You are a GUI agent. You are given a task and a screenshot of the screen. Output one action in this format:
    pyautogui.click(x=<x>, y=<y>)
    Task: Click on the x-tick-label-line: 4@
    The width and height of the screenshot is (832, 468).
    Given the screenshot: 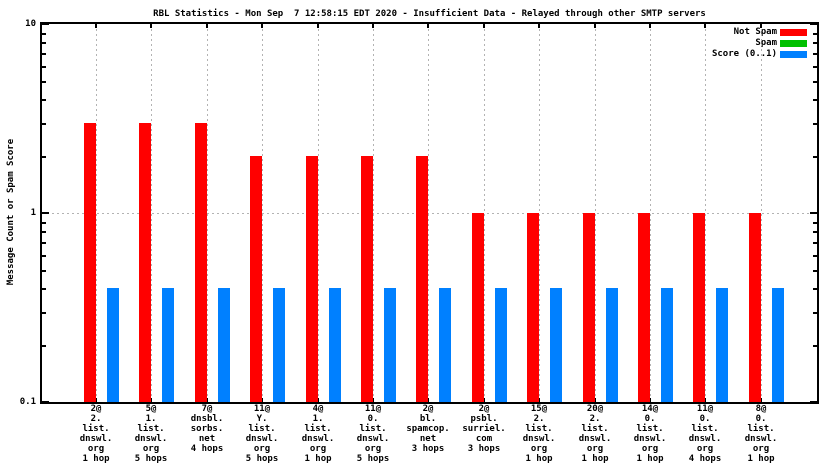 What is the action you would take?
    pyautogui.click(x=318, y=409)
    